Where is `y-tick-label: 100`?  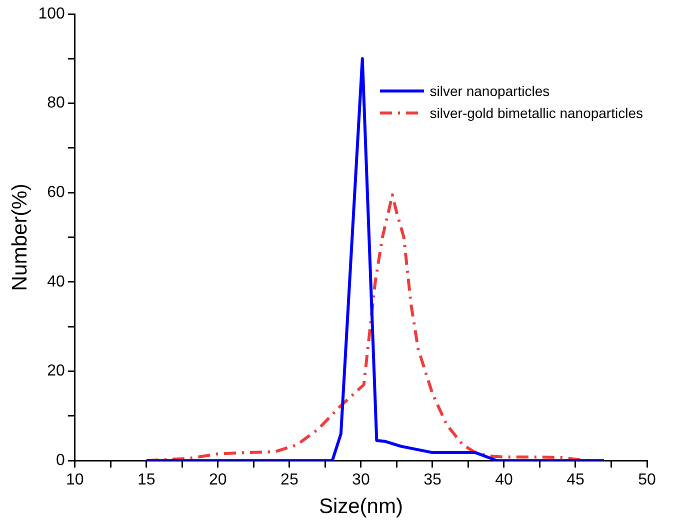 y-tick-label: 100 is located at coordinates (51, 13).